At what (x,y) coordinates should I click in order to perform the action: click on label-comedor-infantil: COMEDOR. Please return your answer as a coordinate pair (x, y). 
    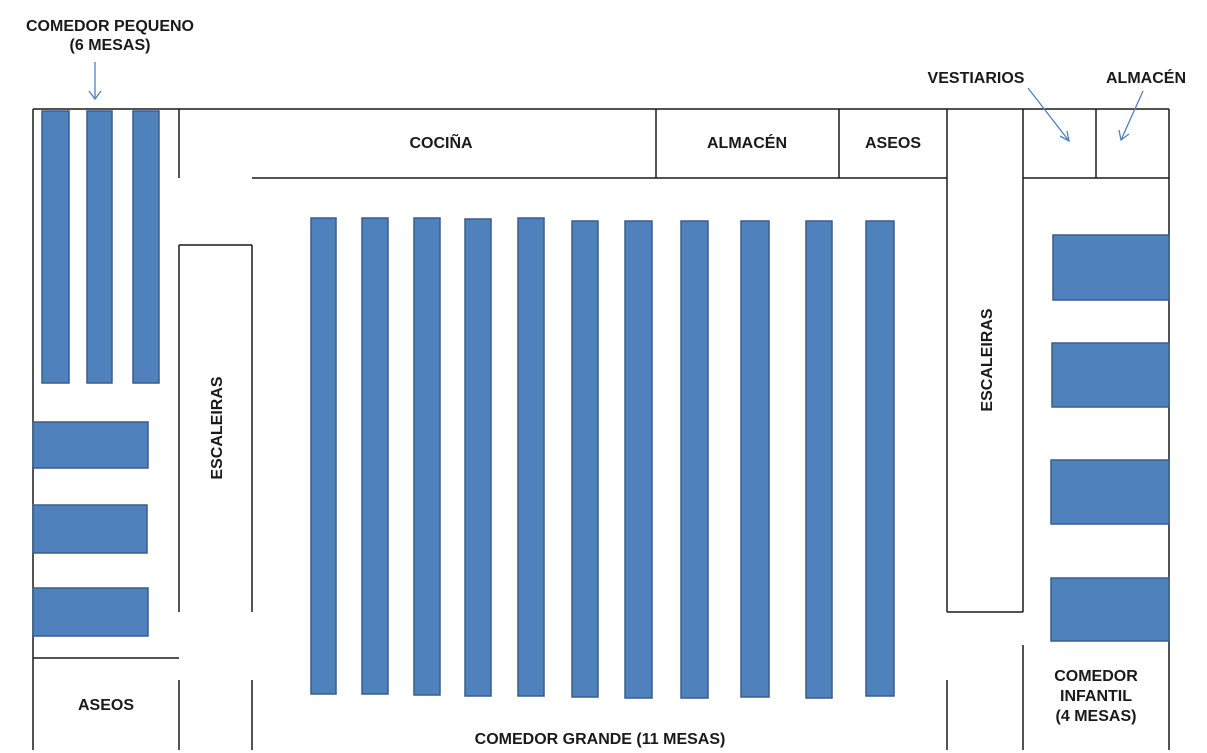
    Looking at the image, I should click on (1096, 676).